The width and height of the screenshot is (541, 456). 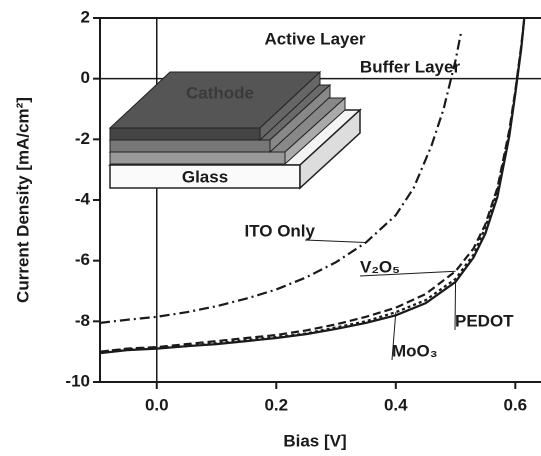 What do you see at coordinates (415, 350) in the screenshot?
I see `series-label: MoO₃` at bounding box center [415, 350].